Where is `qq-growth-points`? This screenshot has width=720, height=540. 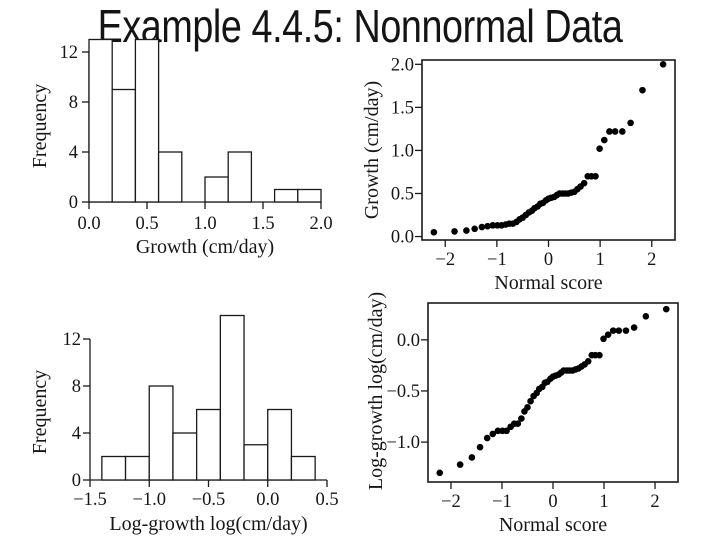 qq-growth-points is located at coordinates (548, 148).